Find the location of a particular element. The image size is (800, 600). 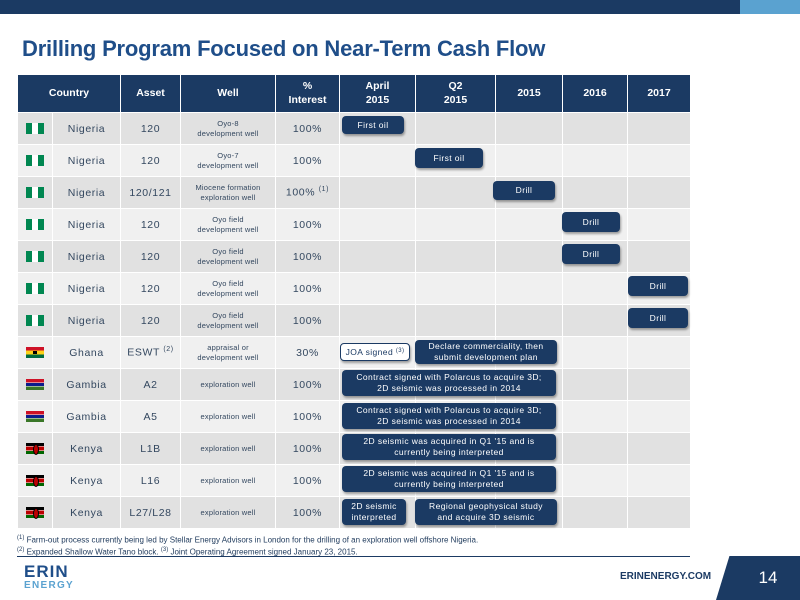

header-interest-line2: Interest is located at coordinates (307, 99).